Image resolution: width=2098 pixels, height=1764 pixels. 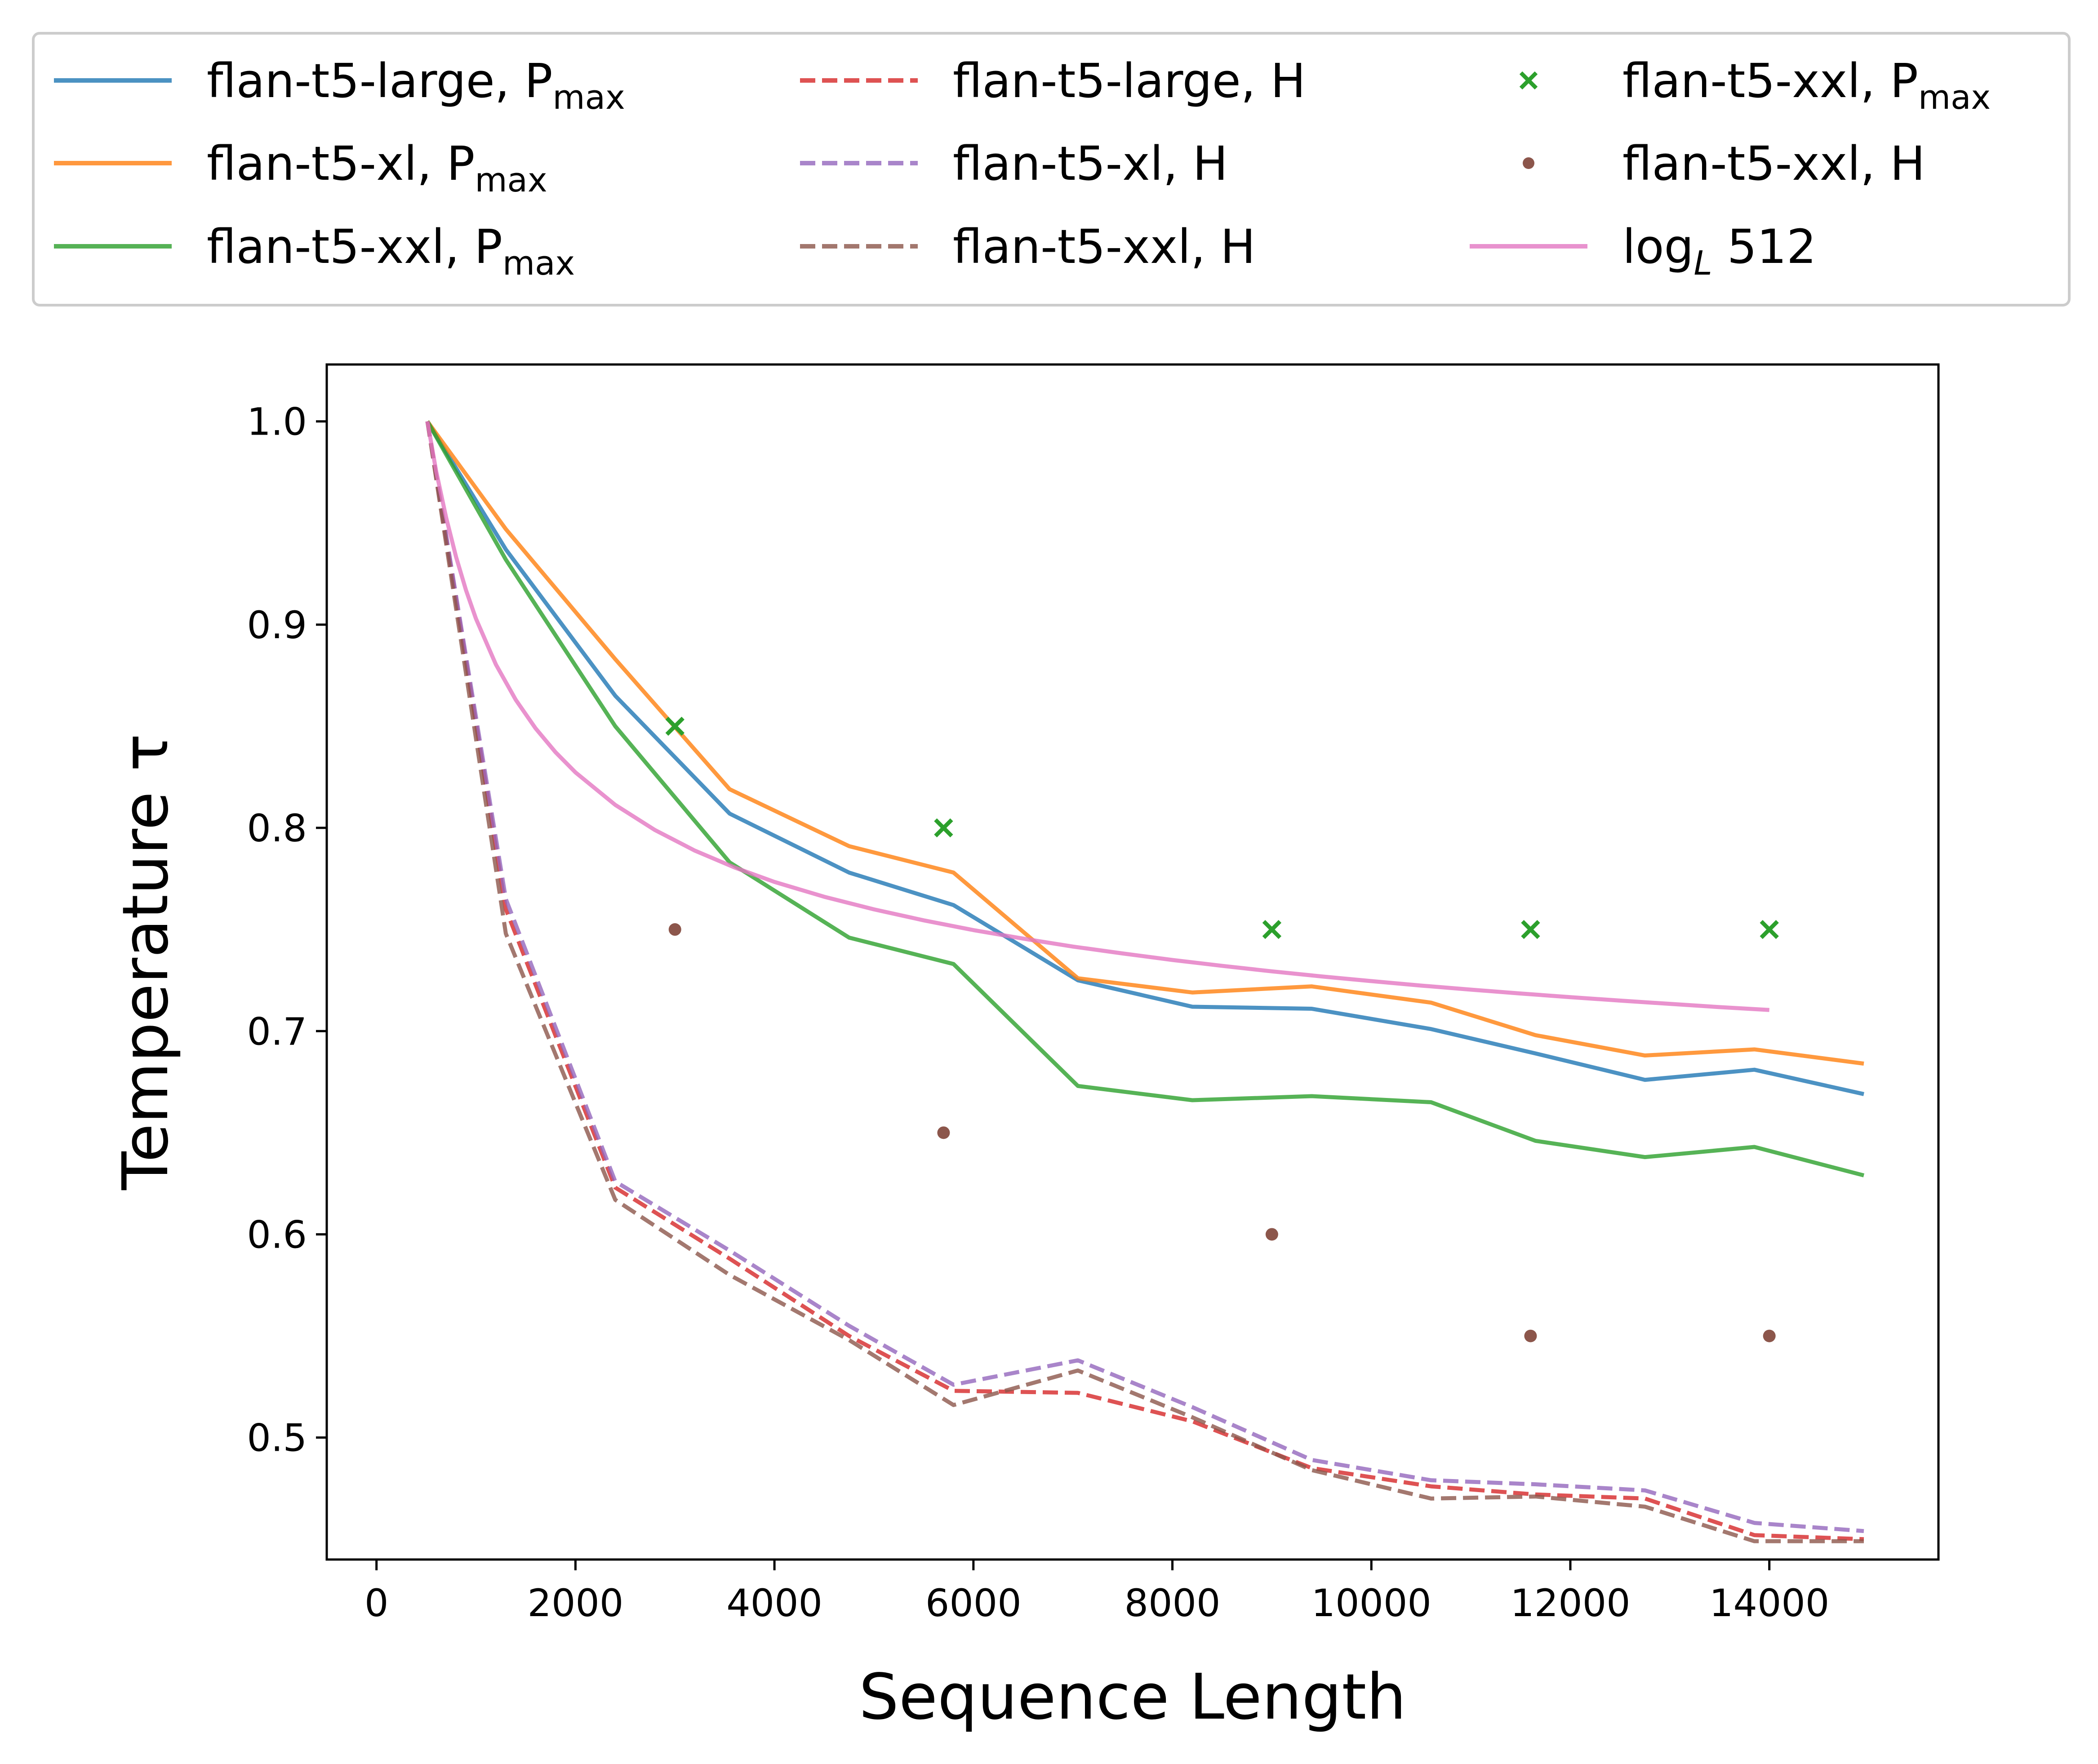 What do you see at coordinates (277, 422) in the screenshot?
I see `y-tick-label: 1.0` at bounding box center [277, 422].